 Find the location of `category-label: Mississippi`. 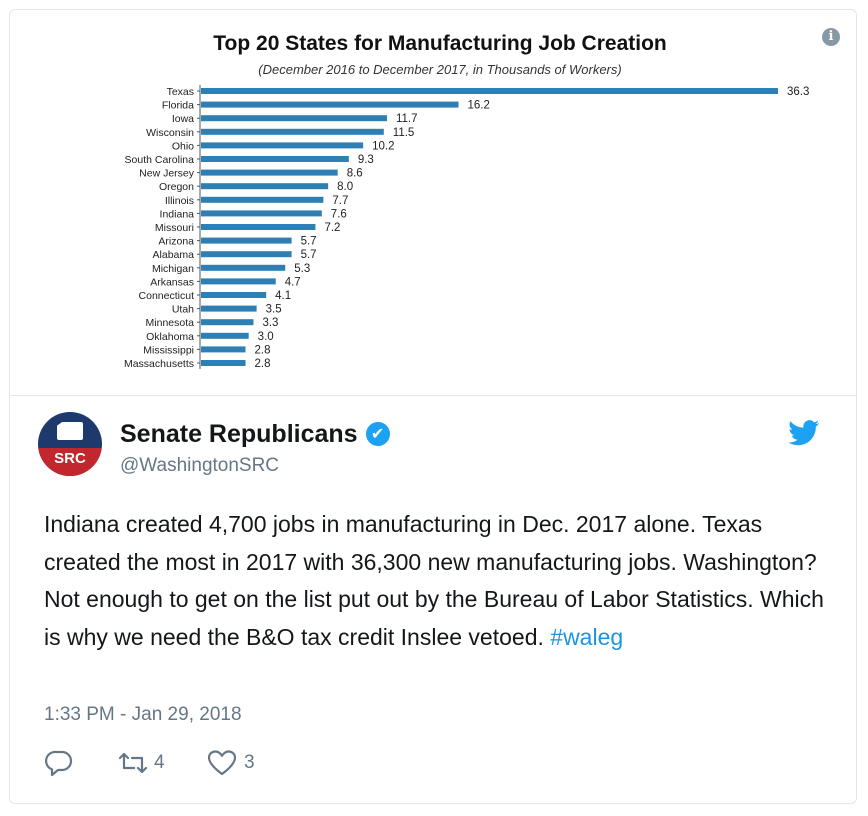

category-label: Mississippi is located at coordinates (168, 350).